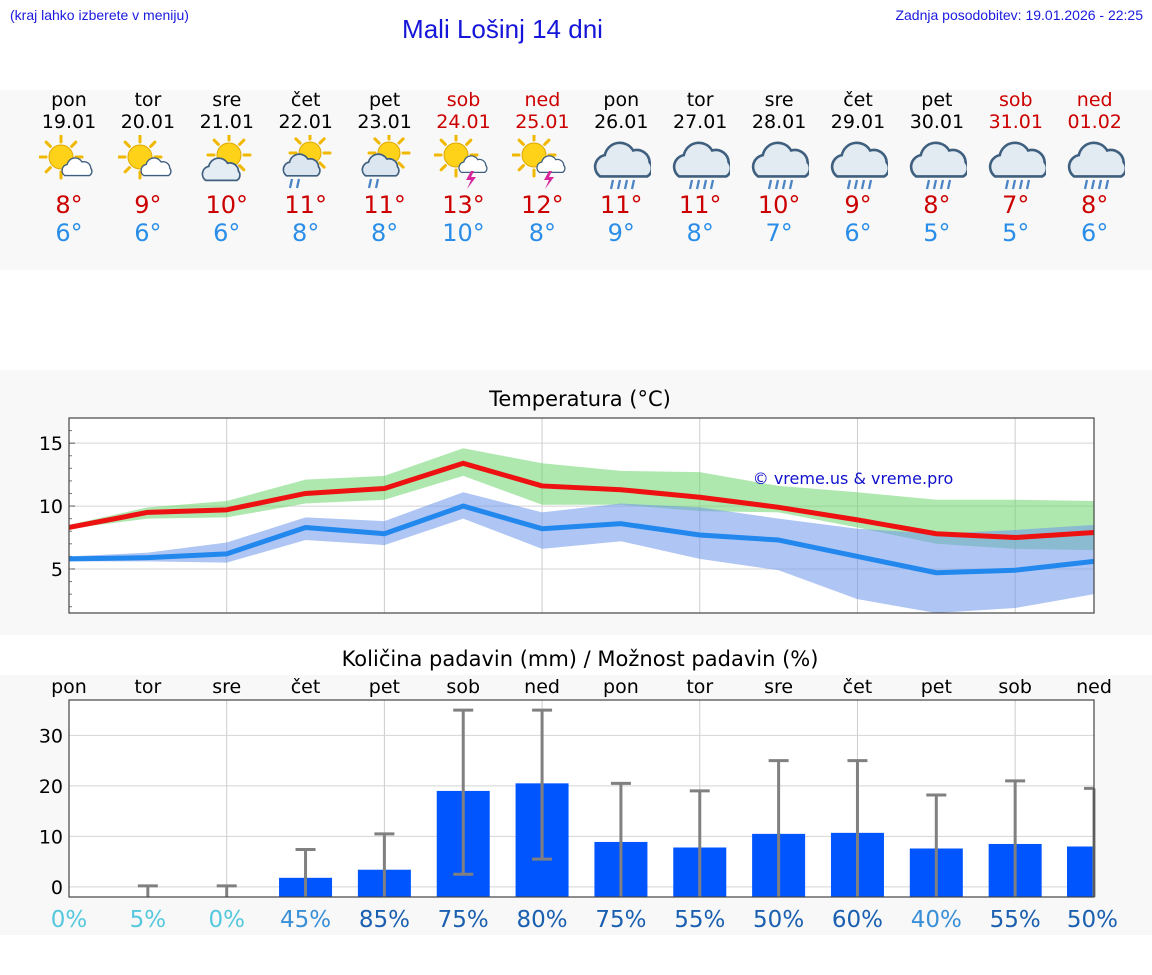 The height and width of the screenshot is (975, 1152). What do you see at coordinates (937, 233) in the screenshot?
I see `min-temperature: 5°` at bounding box center [937, 233].